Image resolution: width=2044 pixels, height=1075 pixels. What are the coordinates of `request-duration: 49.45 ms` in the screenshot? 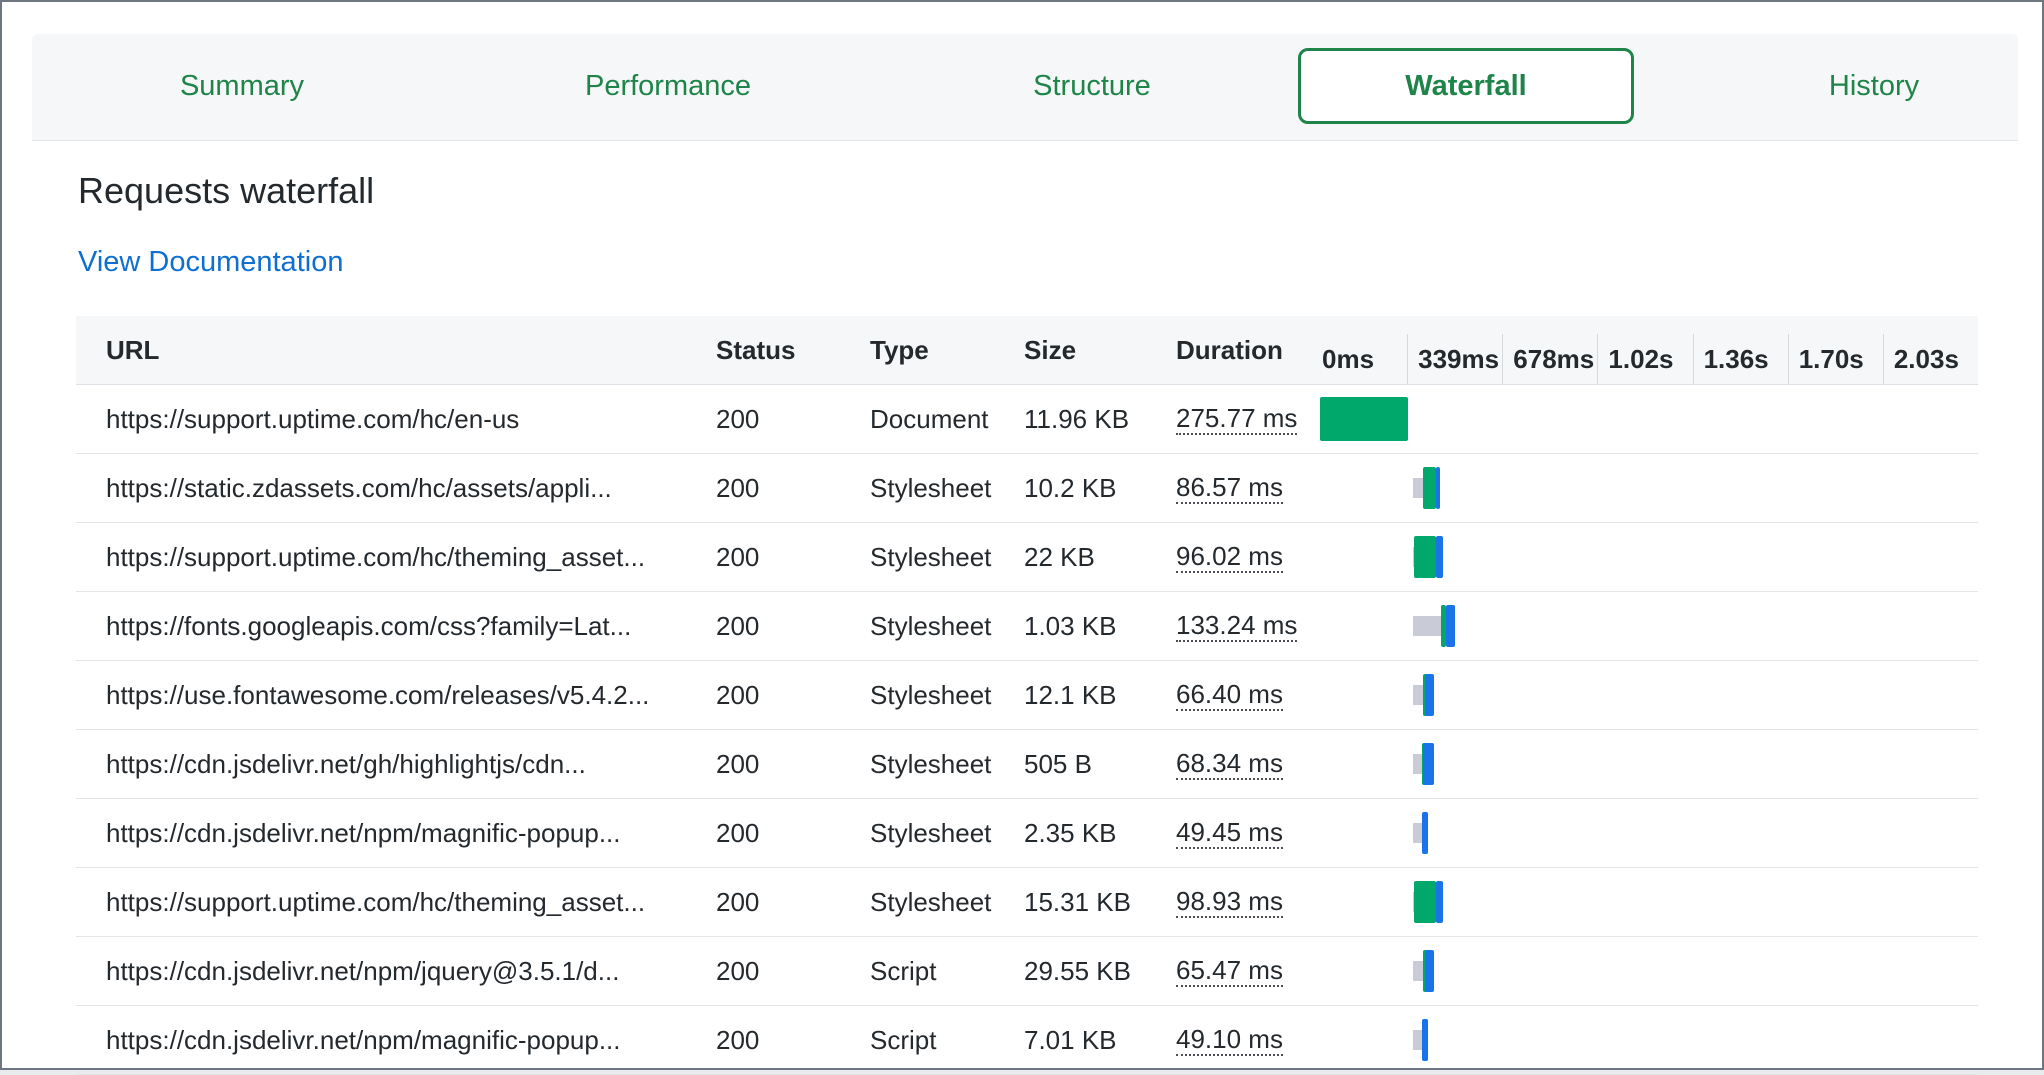 It's located at (1229, 833).